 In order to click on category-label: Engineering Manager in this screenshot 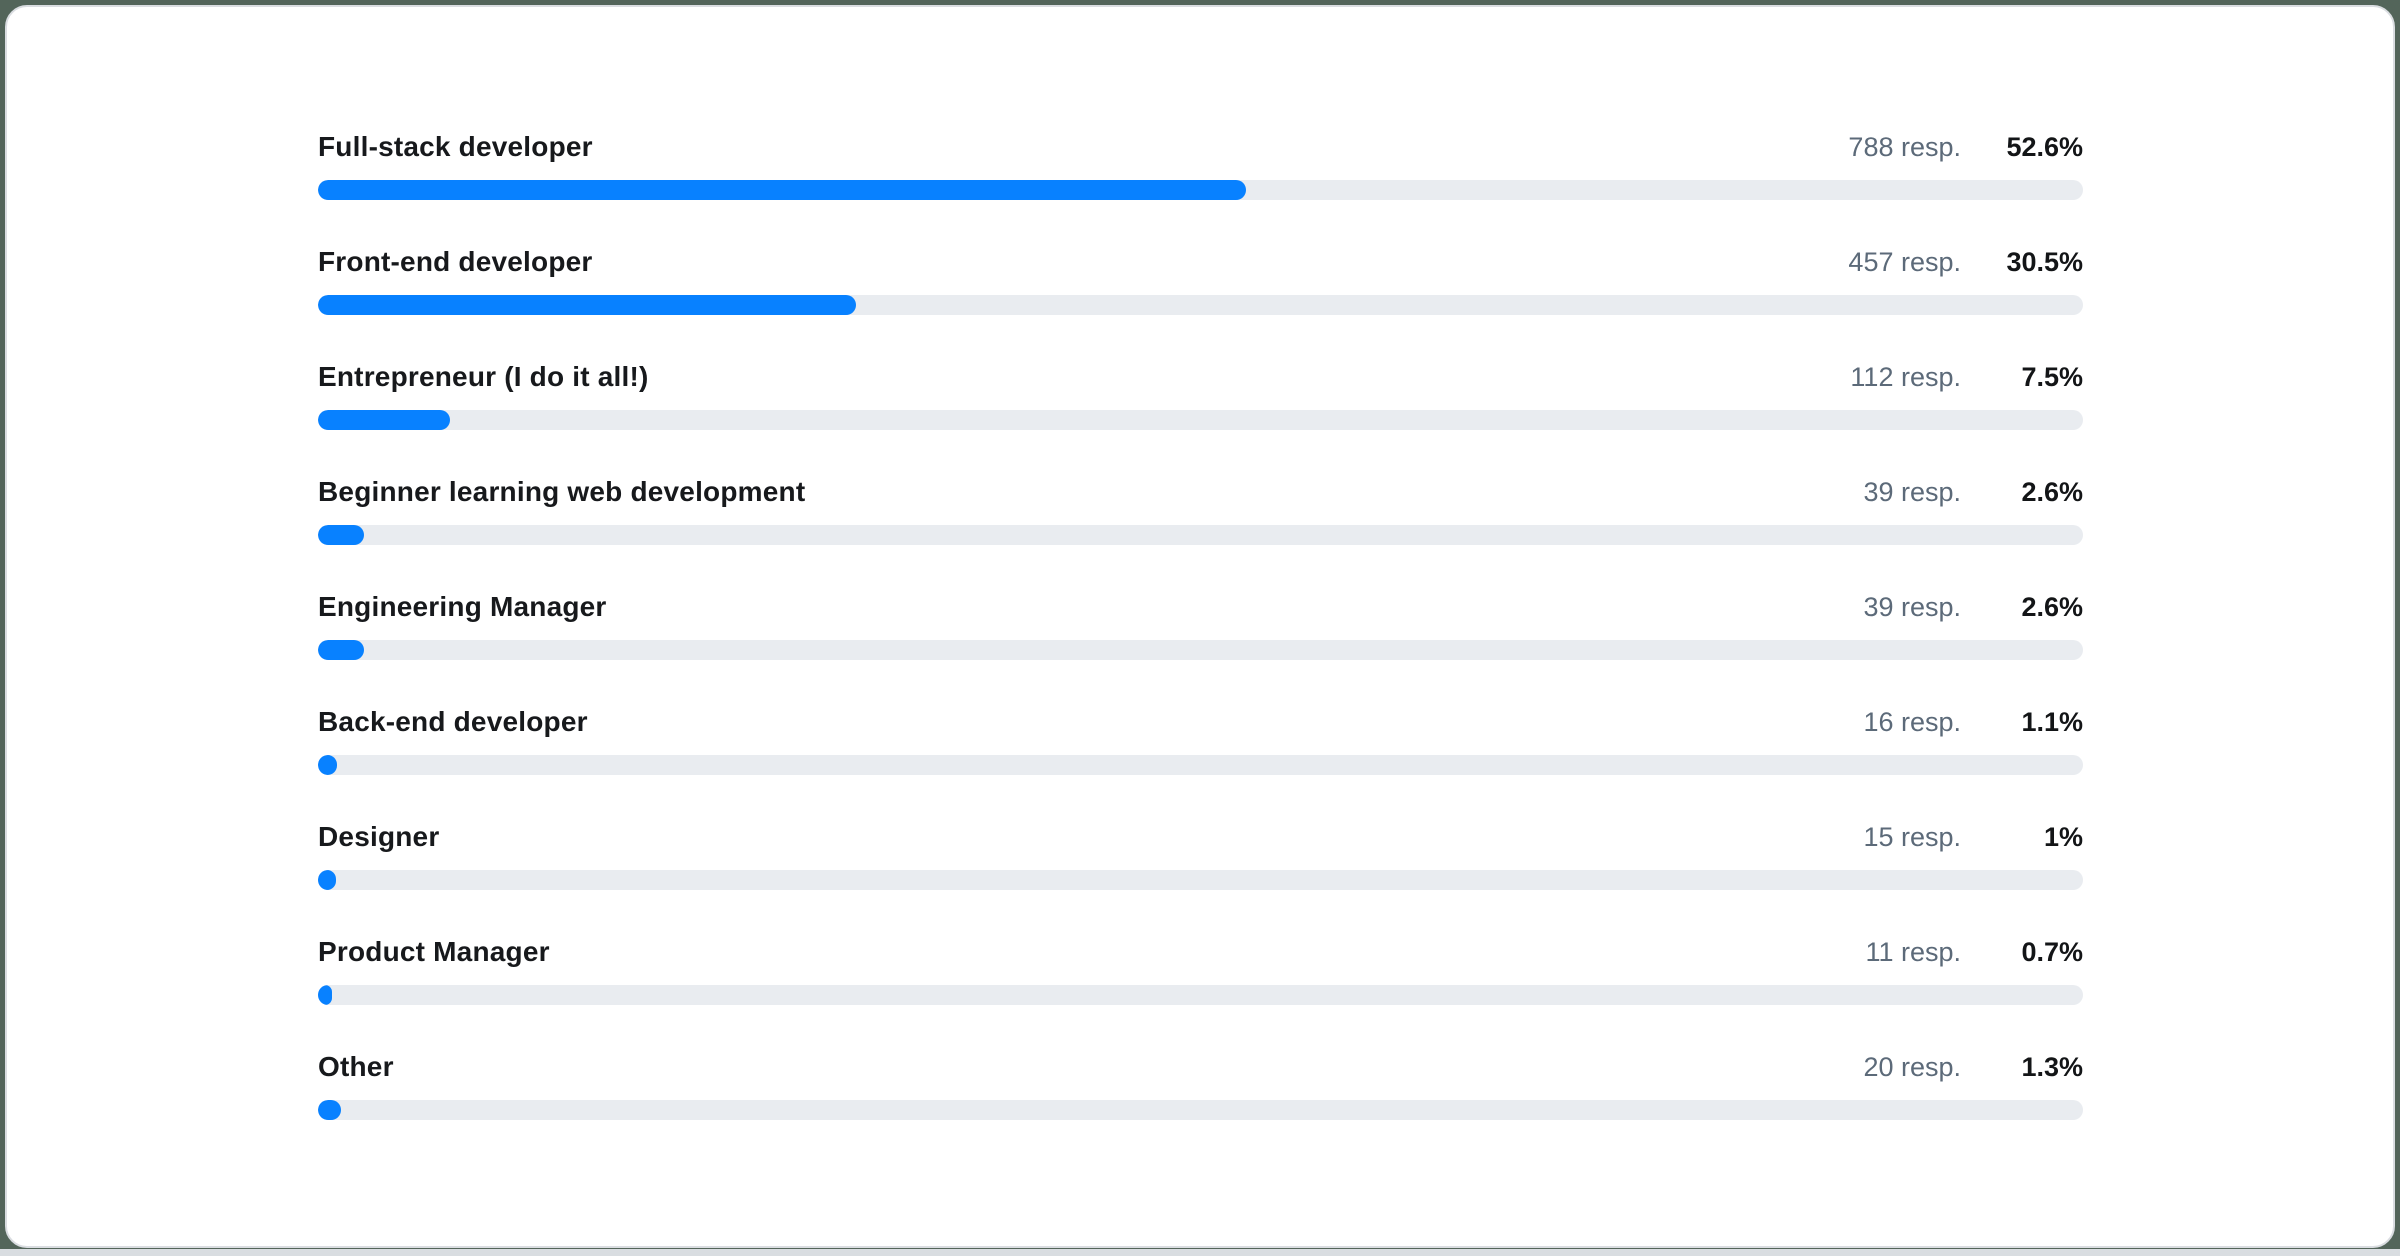, I will do `click(462, 606)`.